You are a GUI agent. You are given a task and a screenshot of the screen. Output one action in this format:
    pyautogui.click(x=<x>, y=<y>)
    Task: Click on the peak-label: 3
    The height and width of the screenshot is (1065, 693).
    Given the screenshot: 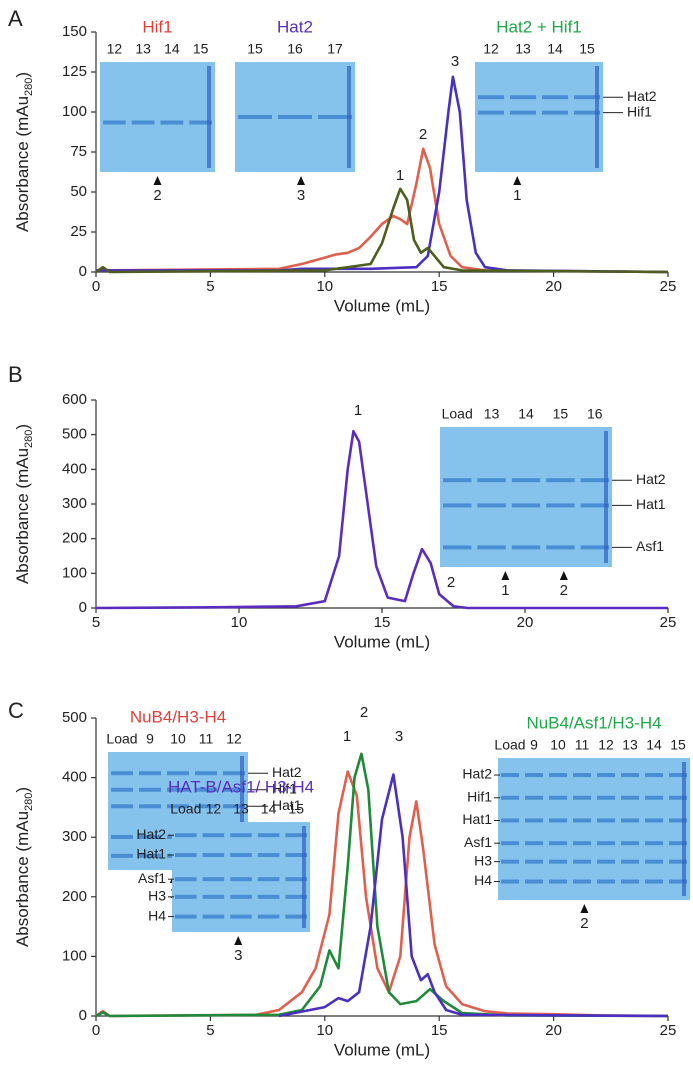 What is the action you would take?
    pyautogui.click(x=399, y=736)
    